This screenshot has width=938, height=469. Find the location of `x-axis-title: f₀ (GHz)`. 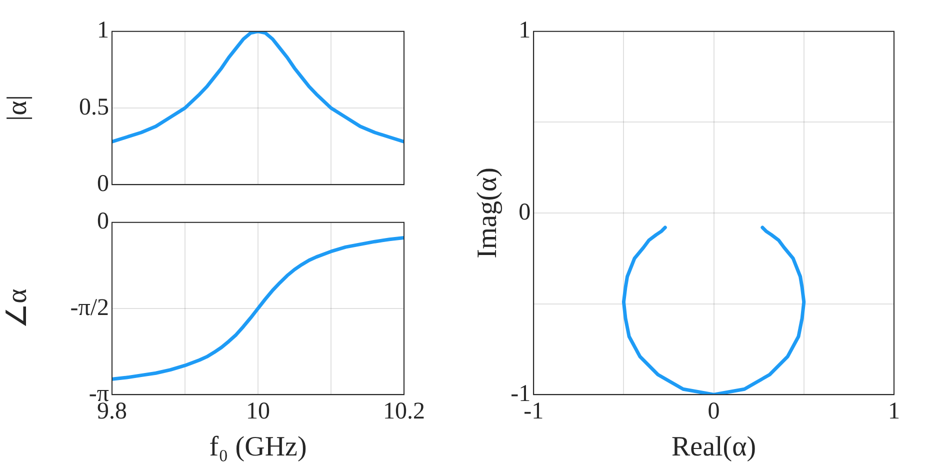

x-axis-title: f₀ (GHz) is located at coordinates (258, 447).